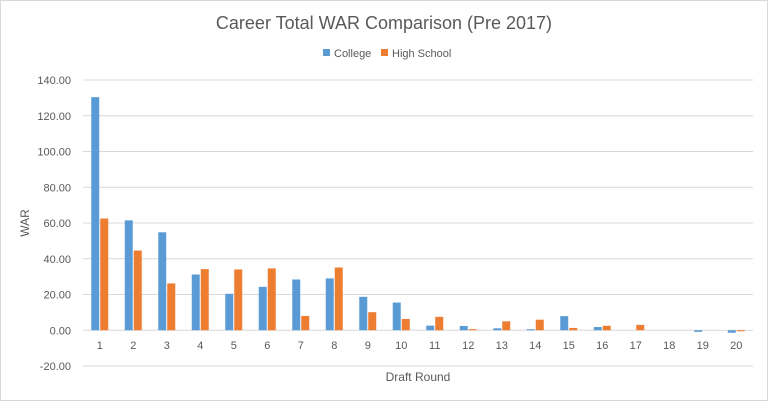  What do you see at coordinates (267, 346) in the screenshot?
I see `x-tick-label: 6` at bounding box center [267, 346].